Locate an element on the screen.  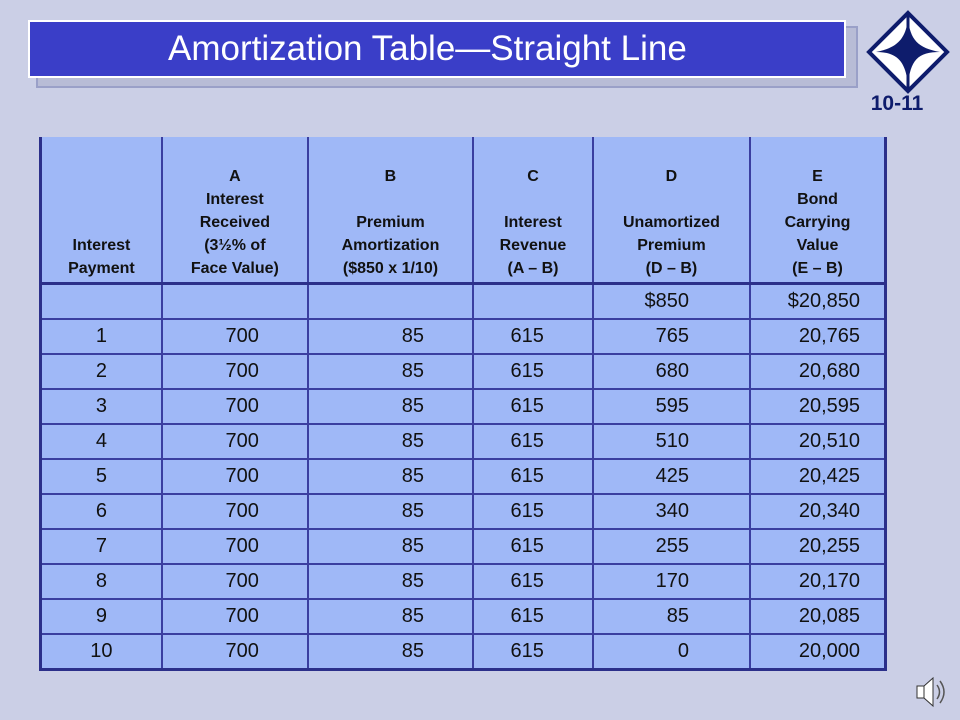
column-header-line: D is located at coordinates (671, 176).